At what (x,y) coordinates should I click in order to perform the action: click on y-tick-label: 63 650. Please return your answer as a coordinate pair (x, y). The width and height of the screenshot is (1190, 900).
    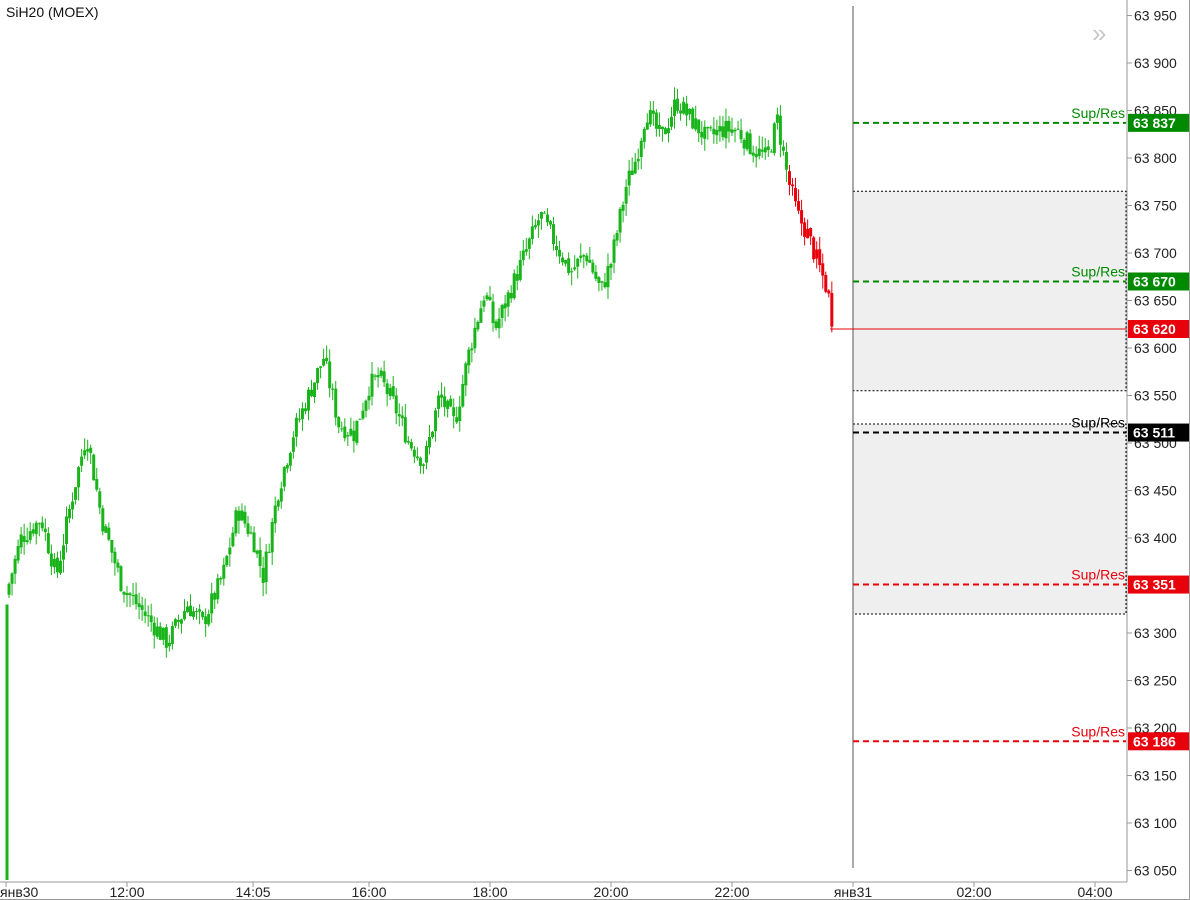
    Looking at the image, I should click on (1155, 301).